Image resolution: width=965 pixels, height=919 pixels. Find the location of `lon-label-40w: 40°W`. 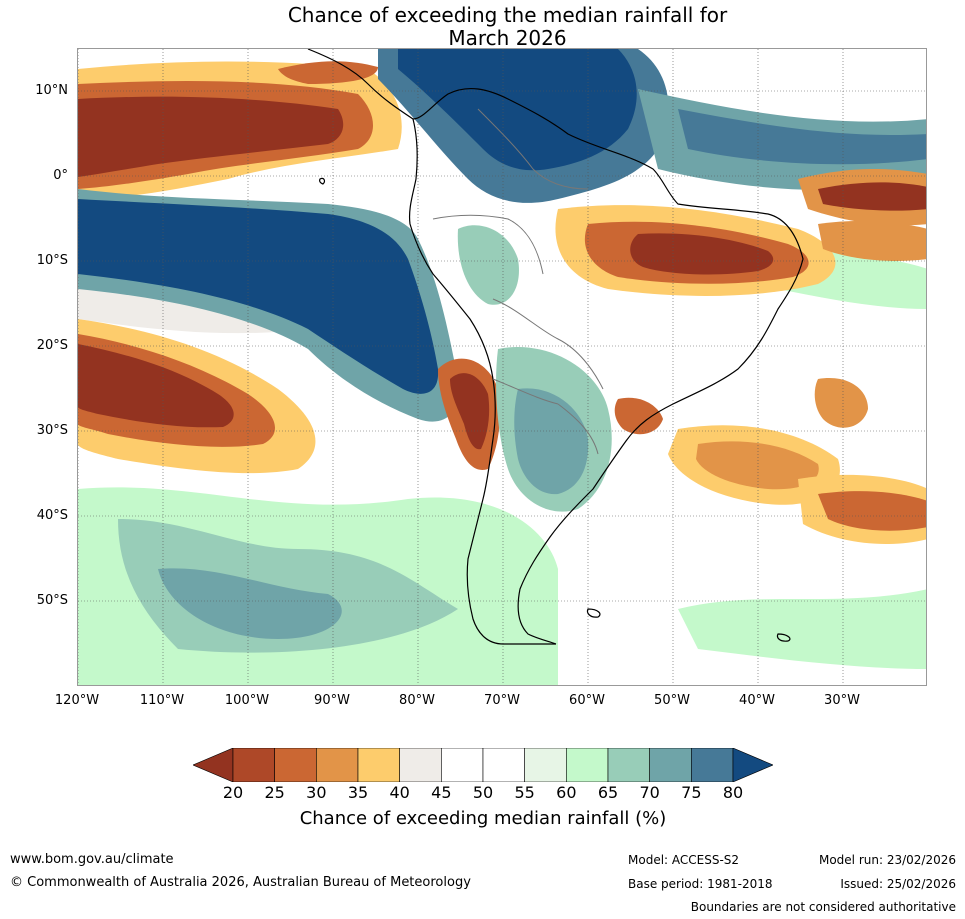

lon-label-40w: 40°W is located at coordinates (757, 700).